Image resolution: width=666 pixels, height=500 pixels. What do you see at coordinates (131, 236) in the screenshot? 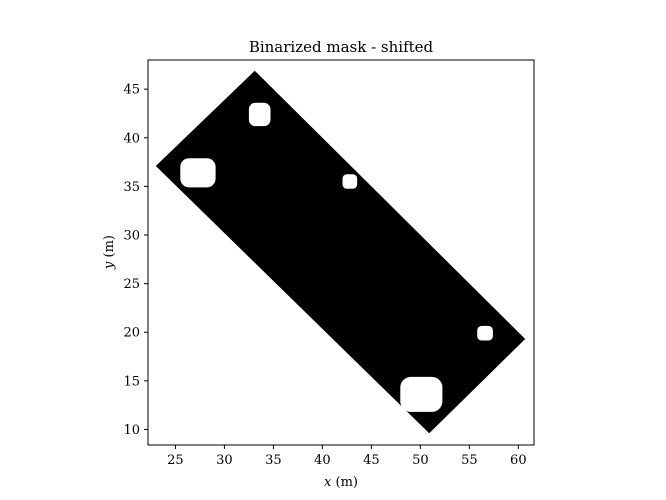
I see `y-tick-label-30: 30` at bounding box center [131, 236].